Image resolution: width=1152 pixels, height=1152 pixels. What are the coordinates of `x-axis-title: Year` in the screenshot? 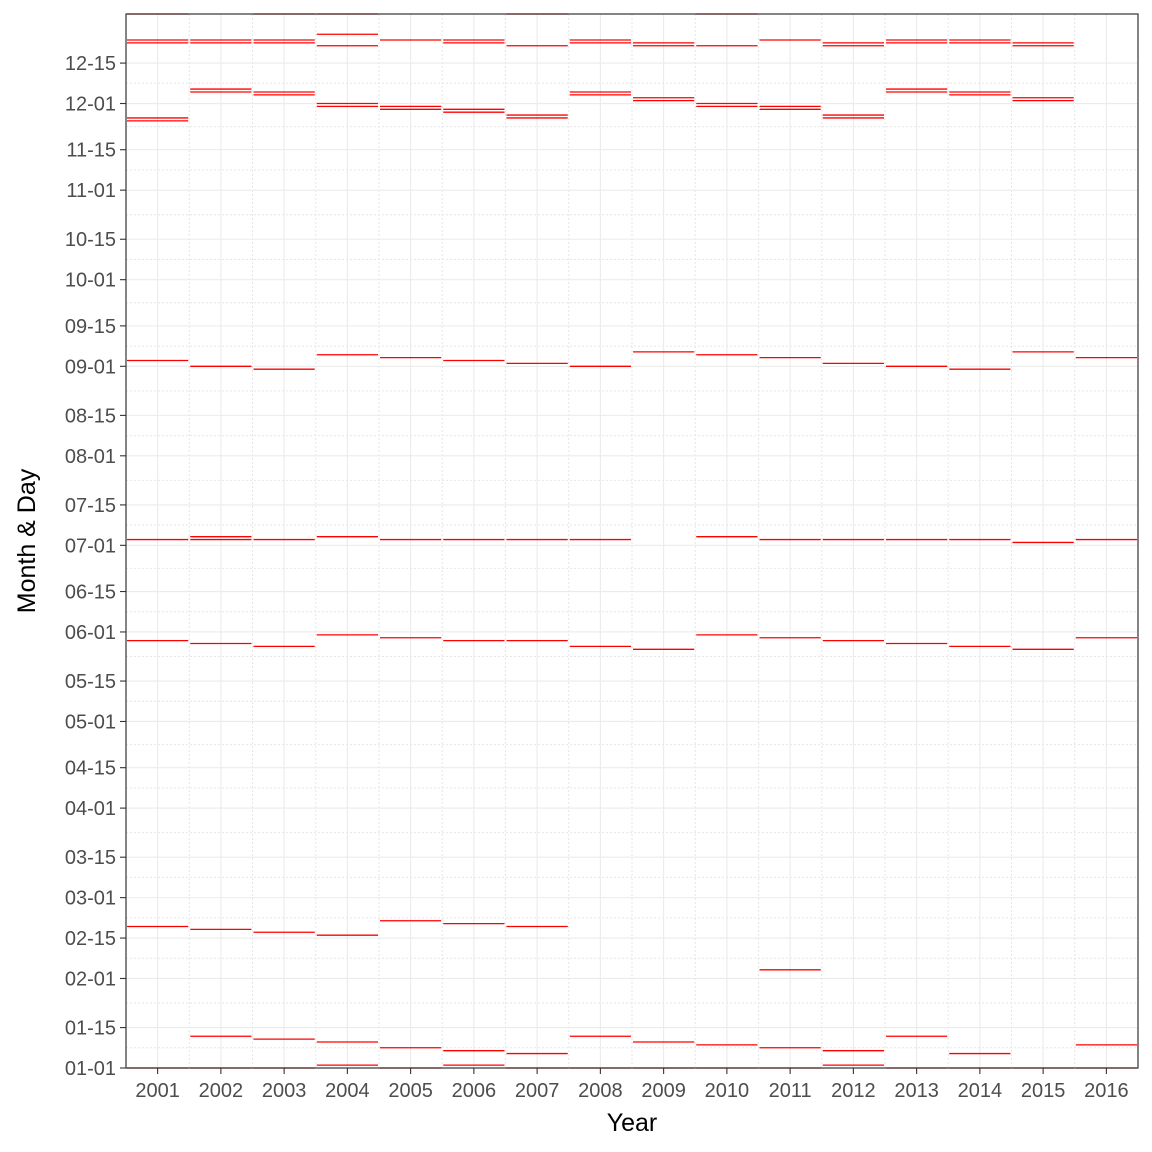 It's located at (632, 1123).